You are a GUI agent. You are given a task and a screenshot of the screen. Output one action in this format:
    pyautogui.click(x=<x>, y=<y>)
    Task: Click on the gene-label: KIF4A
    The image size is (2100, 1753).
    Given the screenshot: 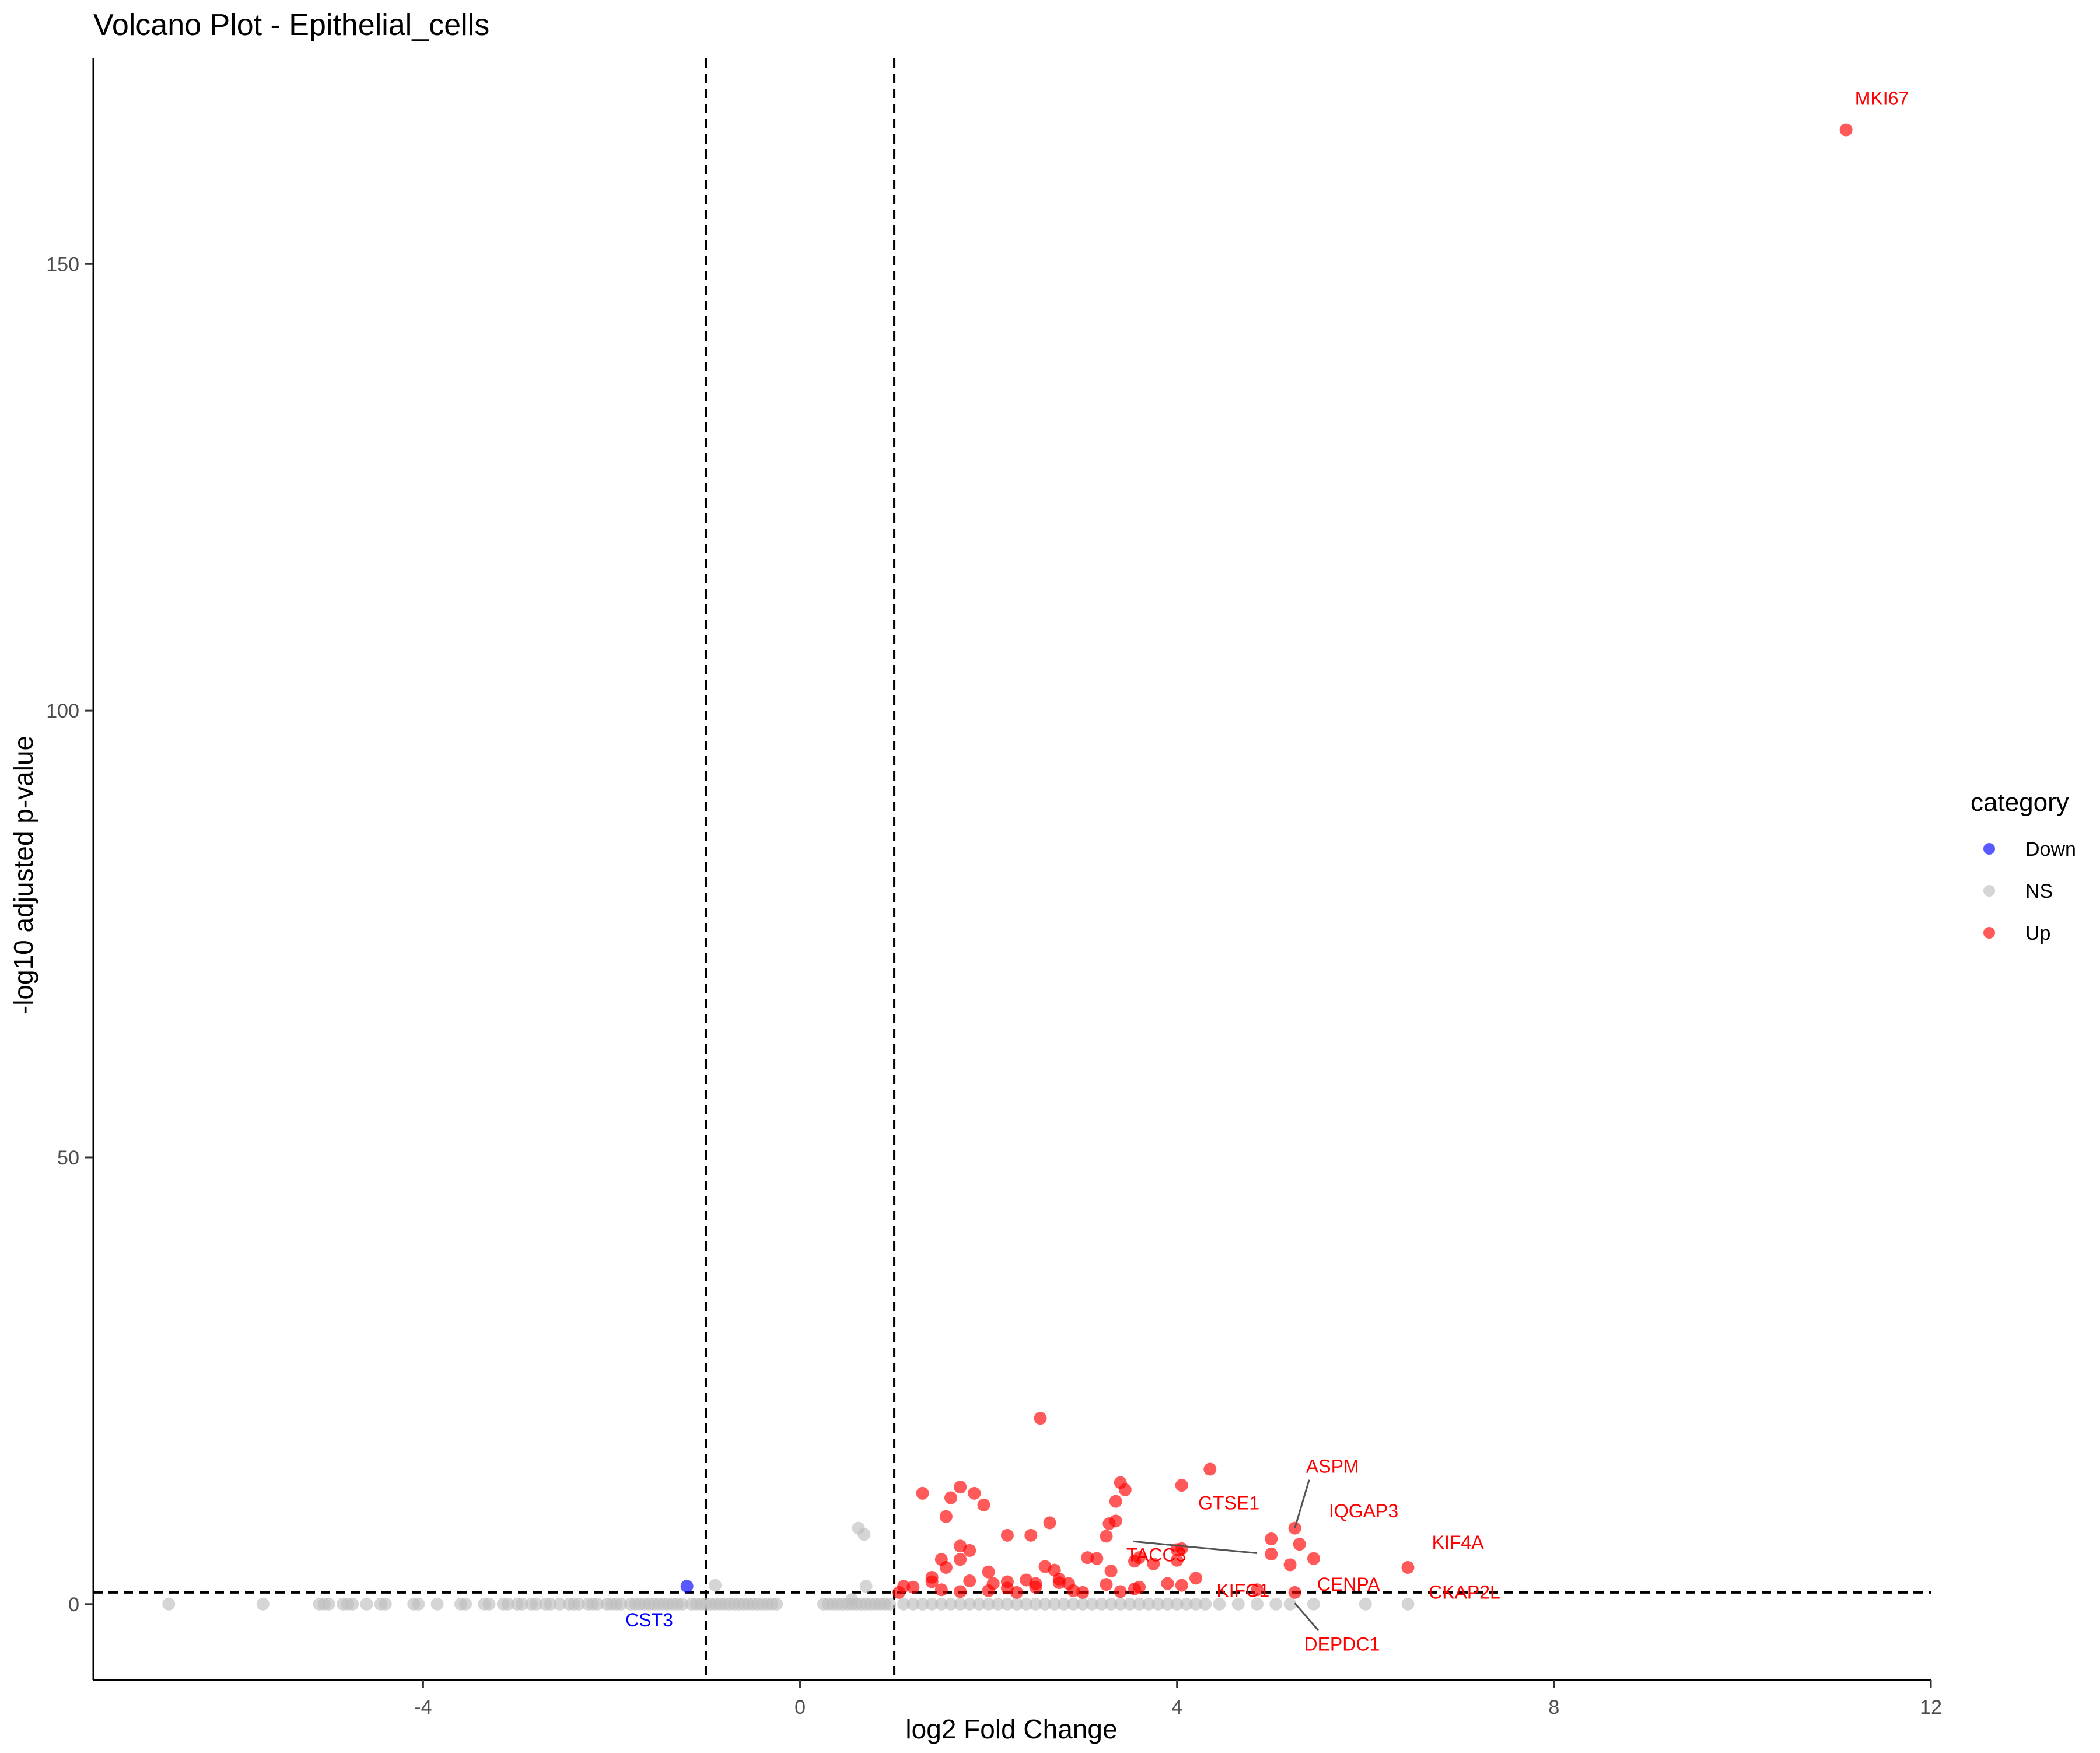 What is the action you would take?
    pyautogui.click(x=1458, y=1542)
    